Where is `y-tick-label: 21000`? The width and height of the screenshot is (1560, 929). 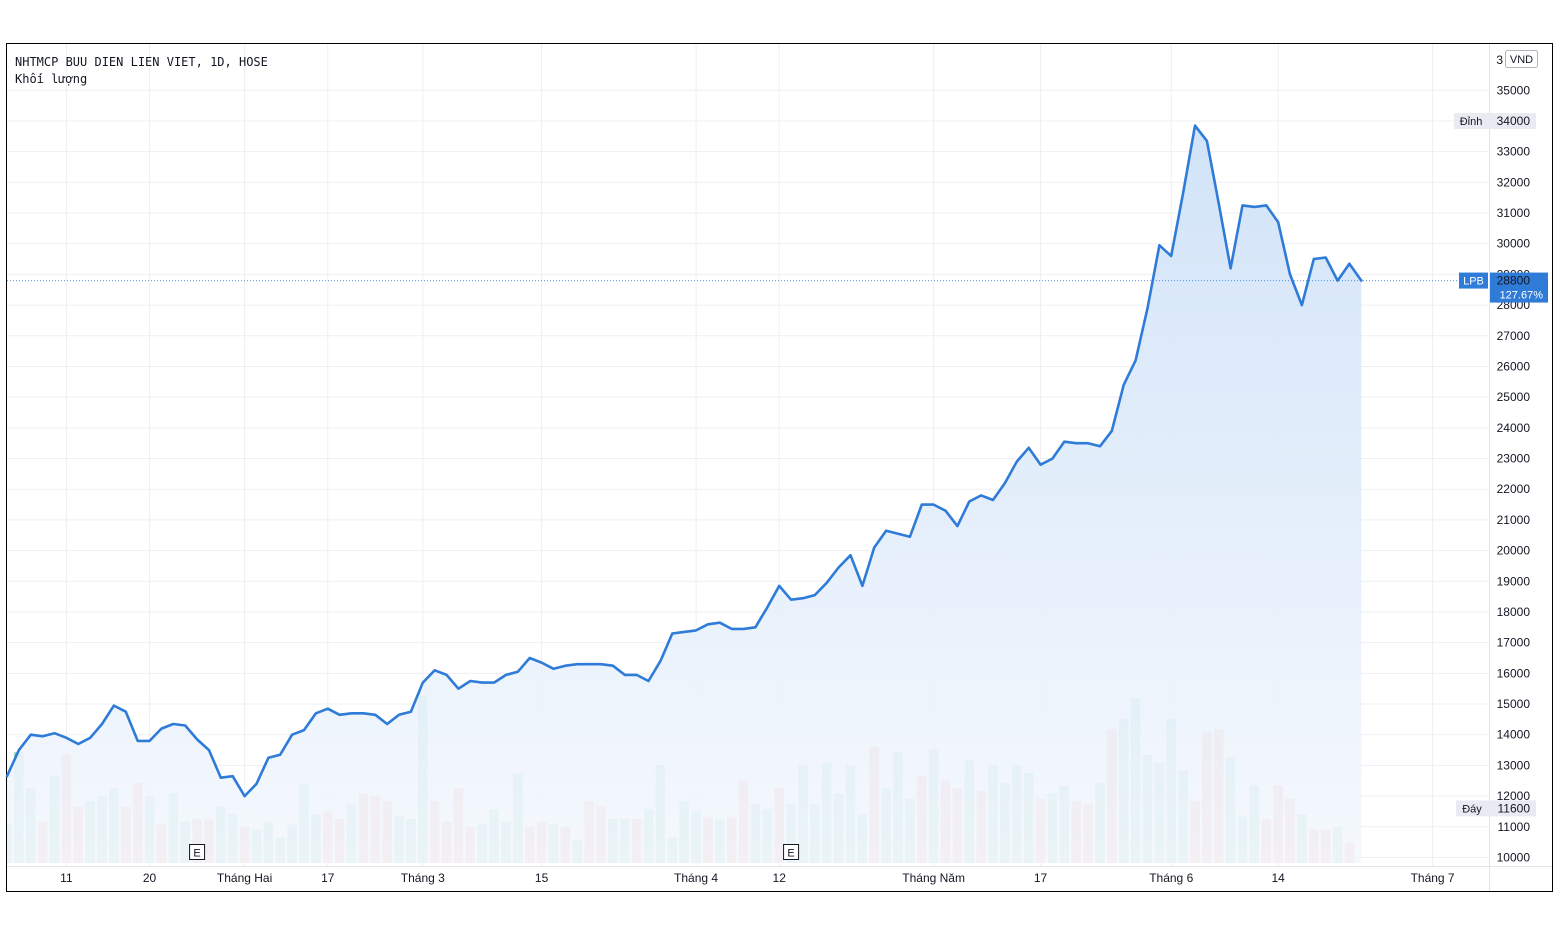
y-tick-label: 21000 is located at coordinates (1514, 520).